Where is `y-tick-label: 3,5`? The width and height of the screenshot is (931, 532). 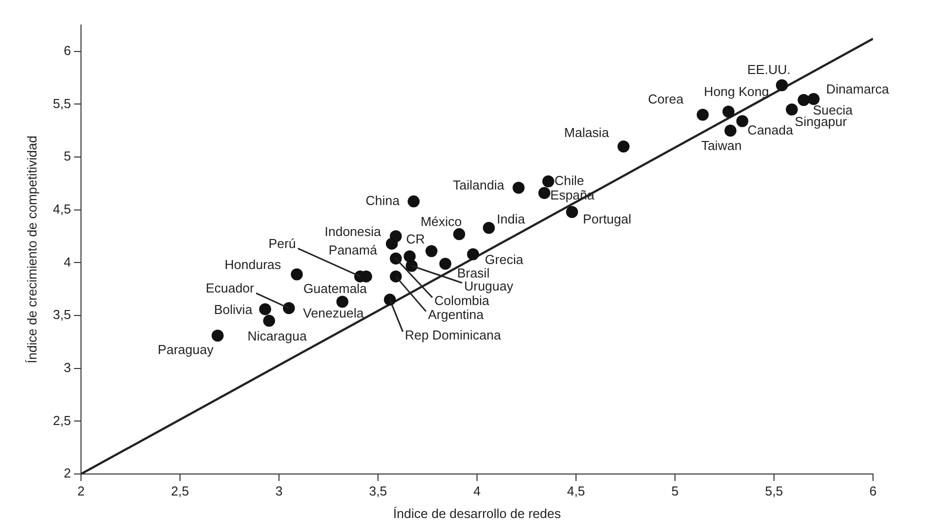
y-tick-label: 3,5 is located at coordinates (61, 314).